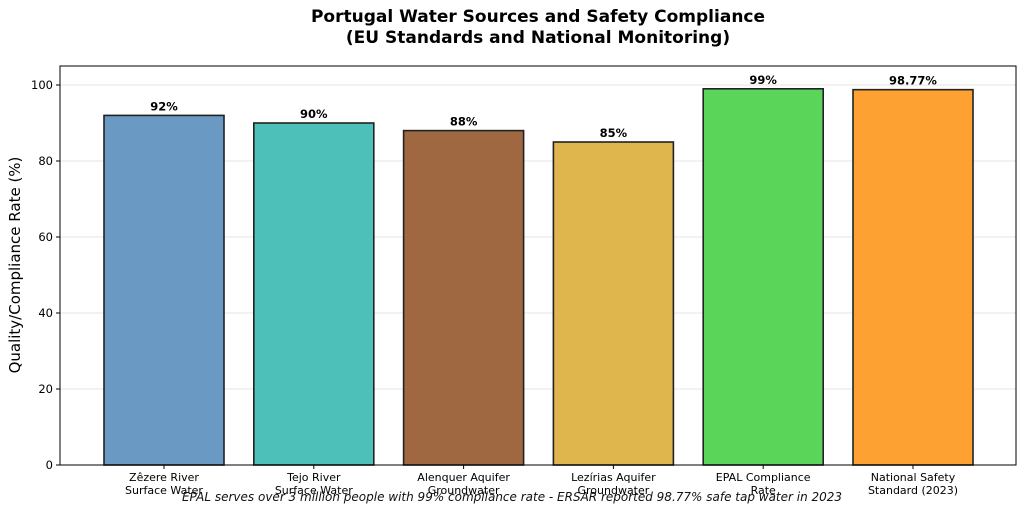 This screenshot has height=513, width=1024. I want to click on bar-value-label: 88%, so click(464, 122).